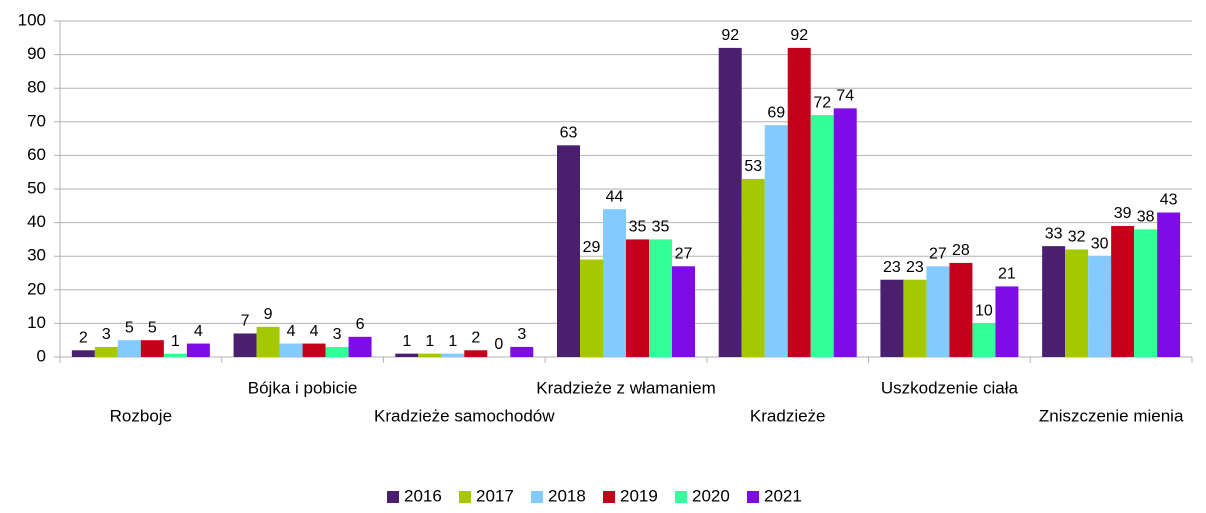  I want to click on x-tick-label: Rozboje, so click(141, 415).